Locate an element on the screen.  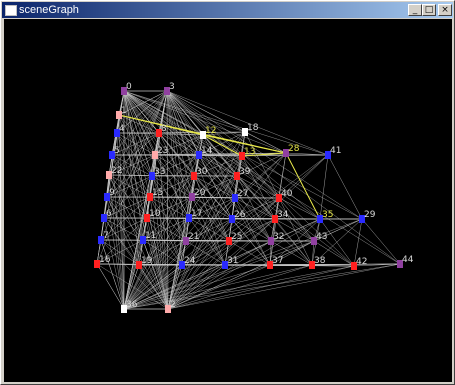
title-bar: sceneGraph _ □ × is located at coordinates (227, 10).